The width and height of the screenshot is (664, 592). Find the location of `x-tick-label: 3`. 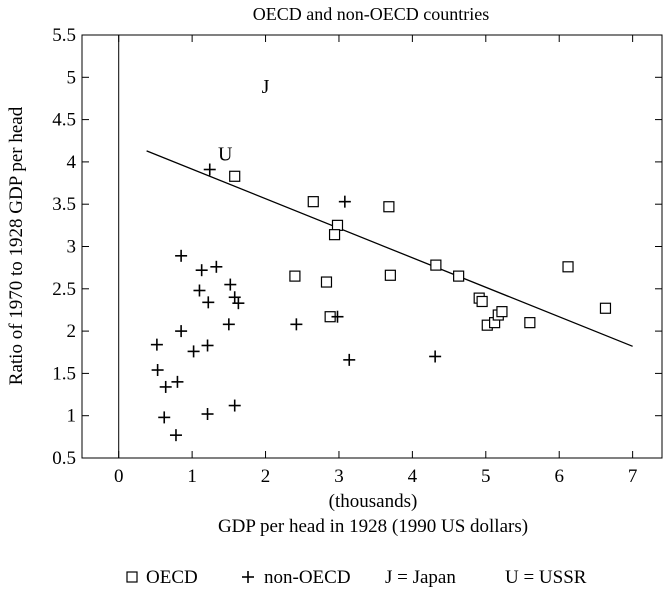

x-tick-label: 3 is located at coordinates (339, 476).